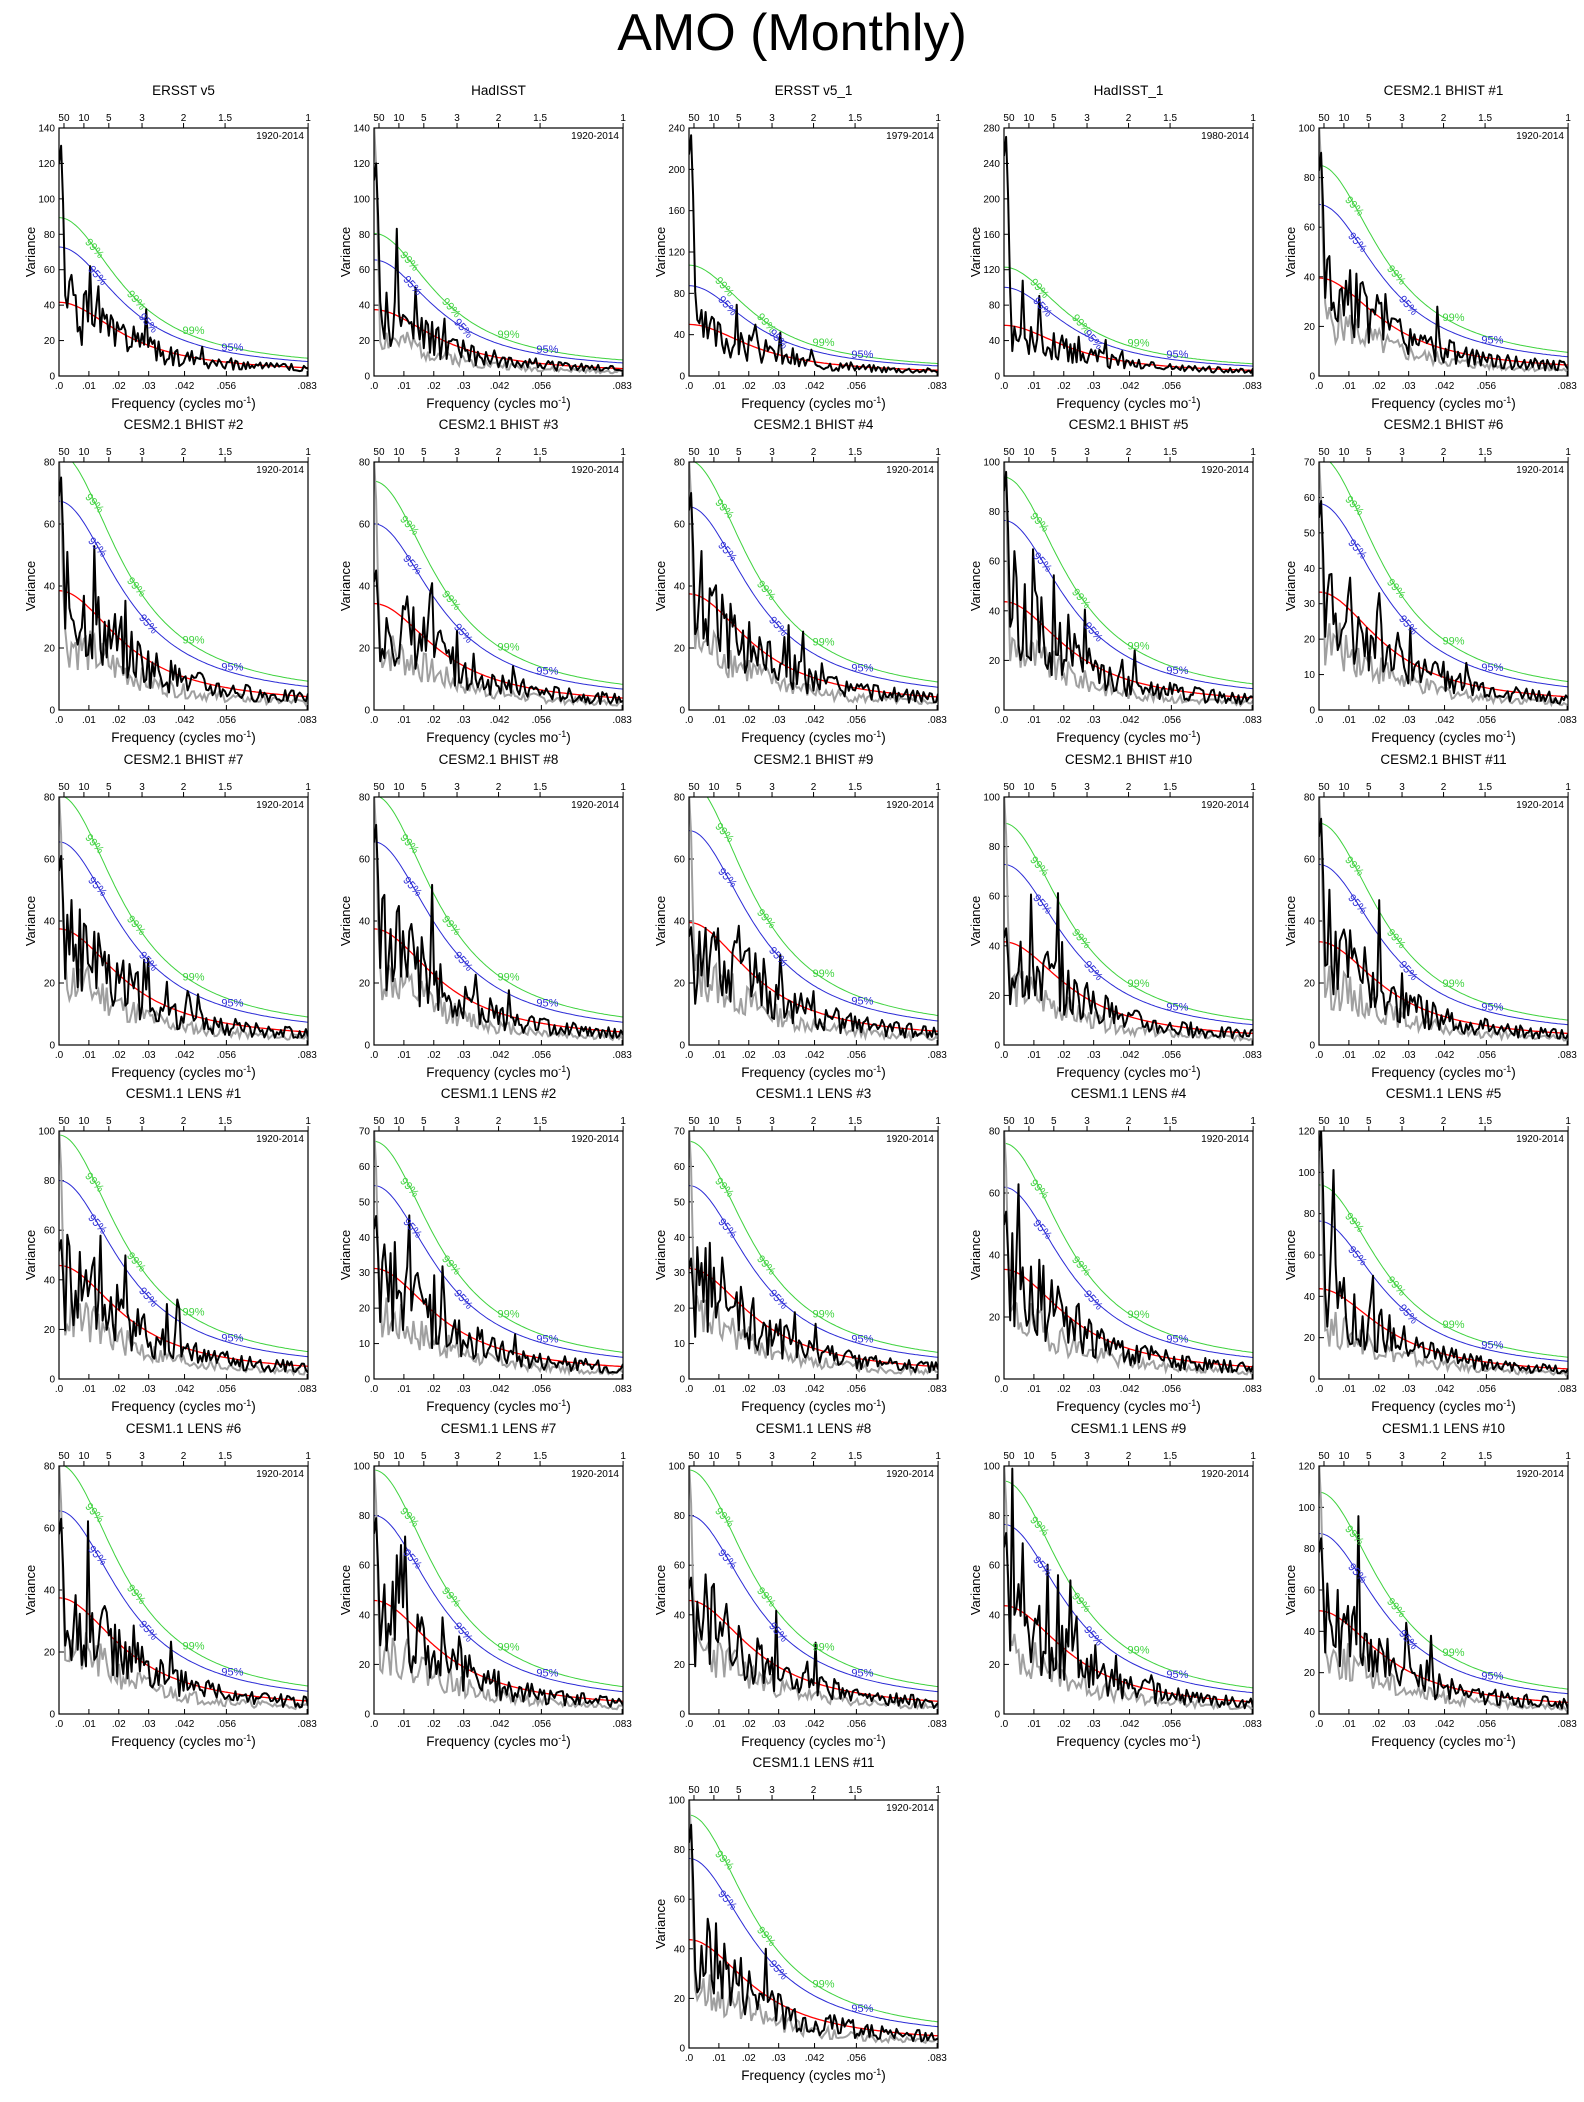 This screenshot has height=2102, width=1584. What do you see at coordinates (1129, 424) in the screenshot?
I see `panel-title: CESM2.1 BHIST #5` at bounding box center [1129, 424].